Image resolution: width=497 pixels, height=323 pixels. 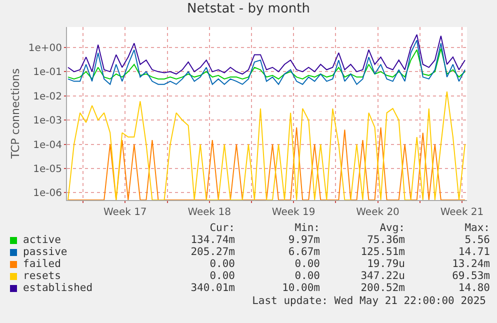 I want to click on text: 10.00m, so click(x=300, y=288).